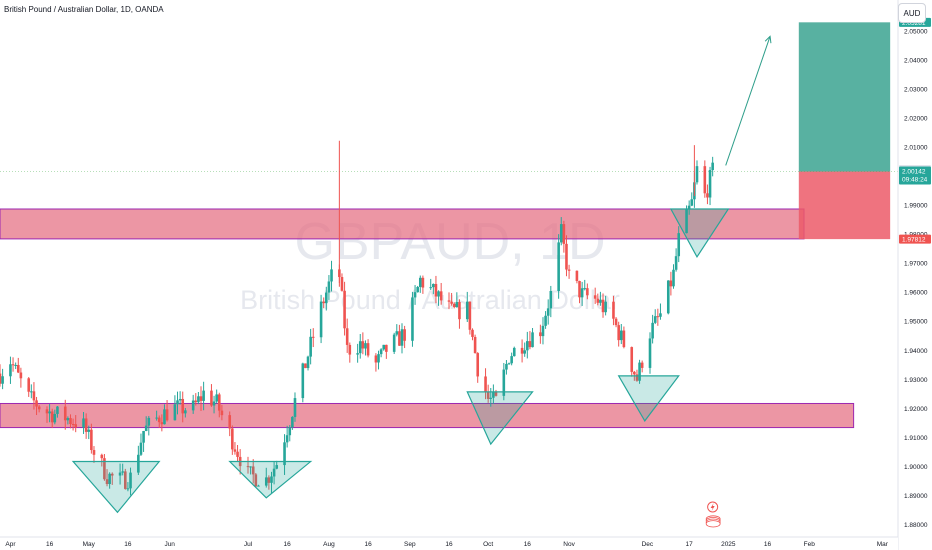 This screenshot has height=550, width=932. I want to click on currency-button: AUD, so click(912, 13).